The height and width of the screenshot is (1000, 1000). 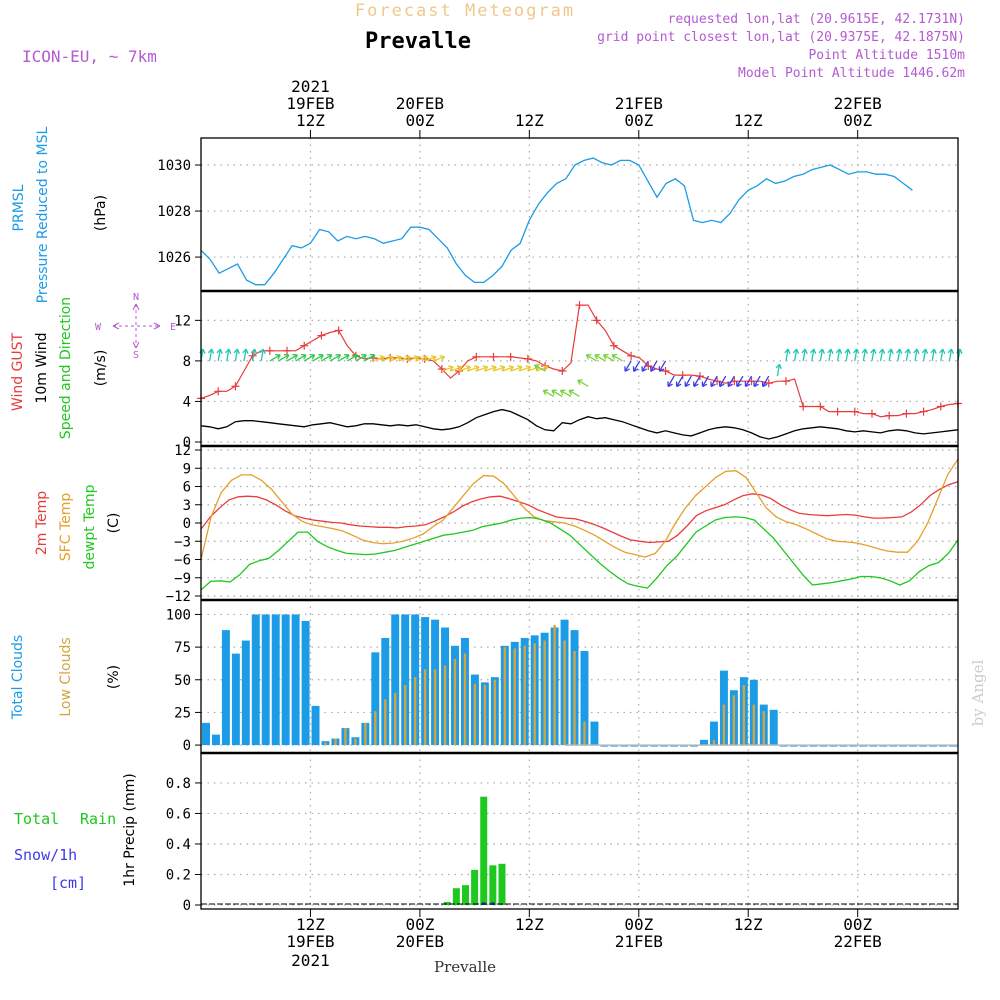 What do you see at coordinates (89, 56) in the screenshot?
I see `model-label: ICON-EU, ~ 7km` at bounding box center [89, 56].